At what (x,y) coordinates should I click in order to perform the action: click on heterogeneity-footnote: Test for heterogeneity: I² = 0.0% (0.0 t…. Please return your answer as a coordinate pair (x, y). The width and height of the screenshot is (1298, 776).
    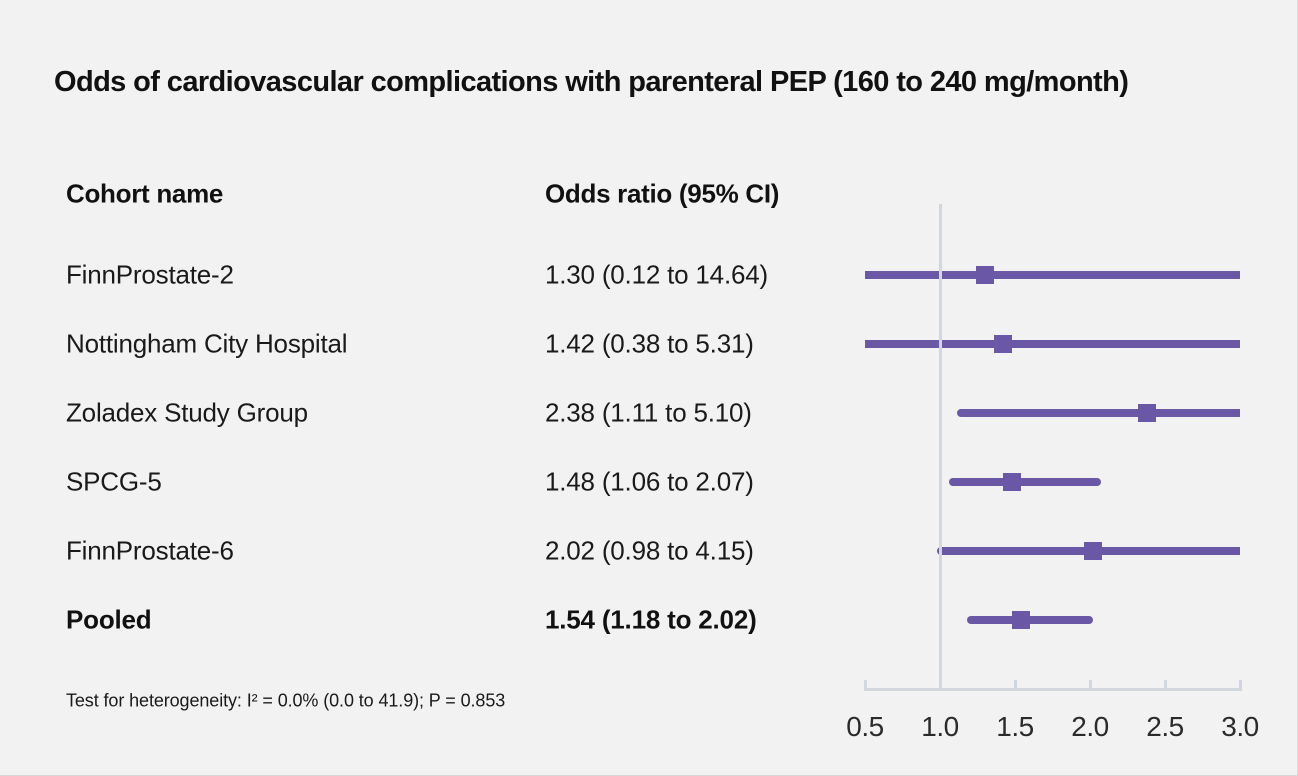
    Looking at the image, I should click on (286, 700).